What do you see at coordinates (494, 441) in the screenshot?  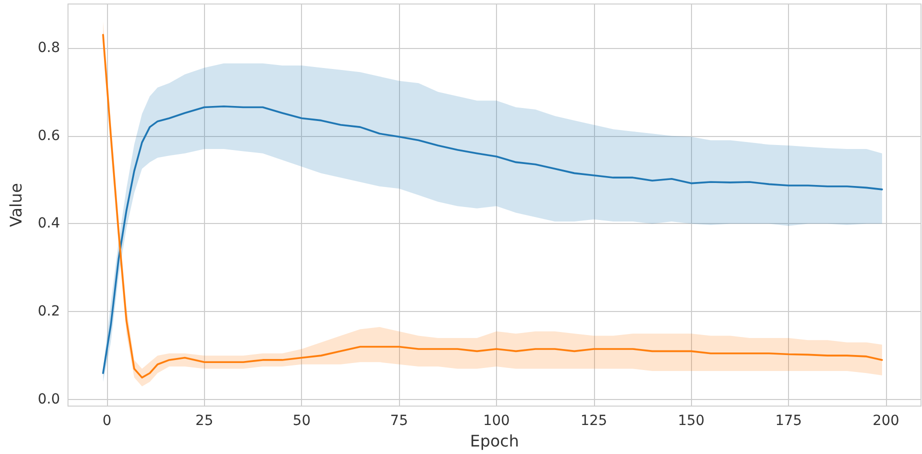 I see `x-axis-title: Epoch` at bounding box center [494, 441].